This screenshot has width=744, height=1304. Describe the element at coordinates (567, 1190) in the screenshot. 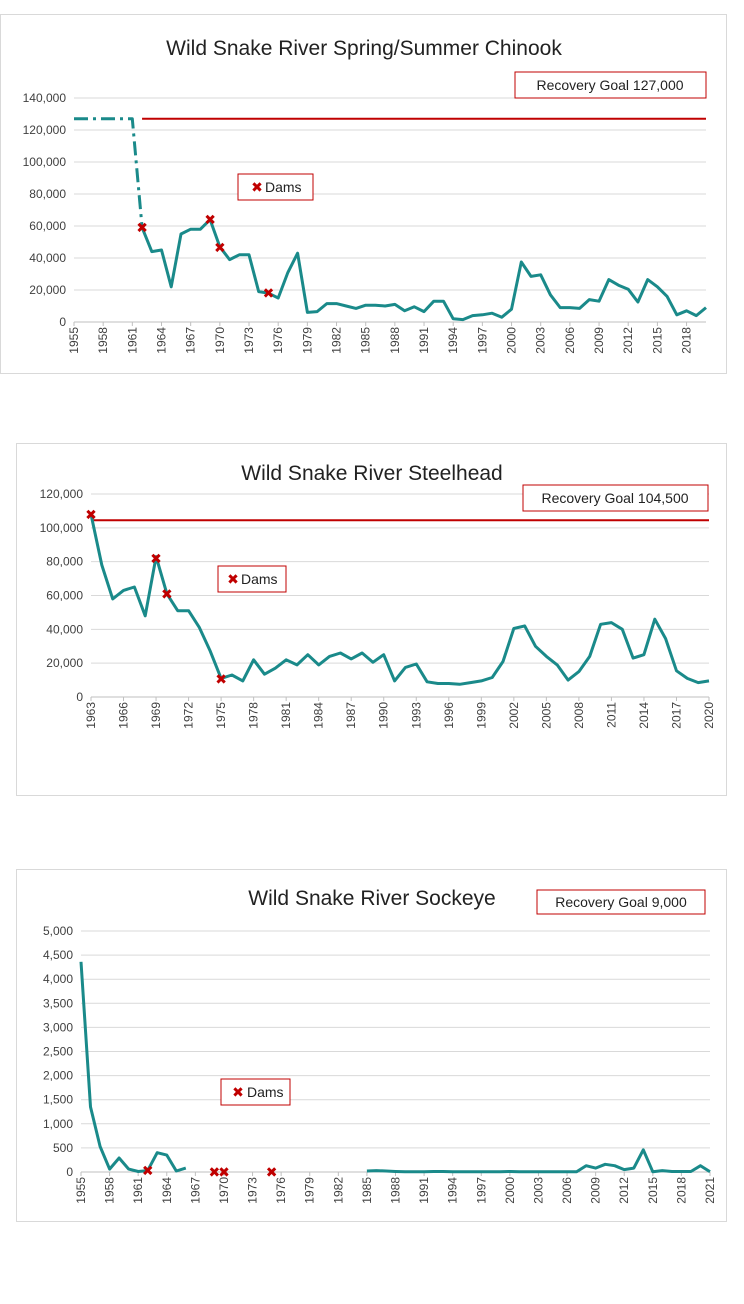

I see `x-tick-label: 2006` at that location.